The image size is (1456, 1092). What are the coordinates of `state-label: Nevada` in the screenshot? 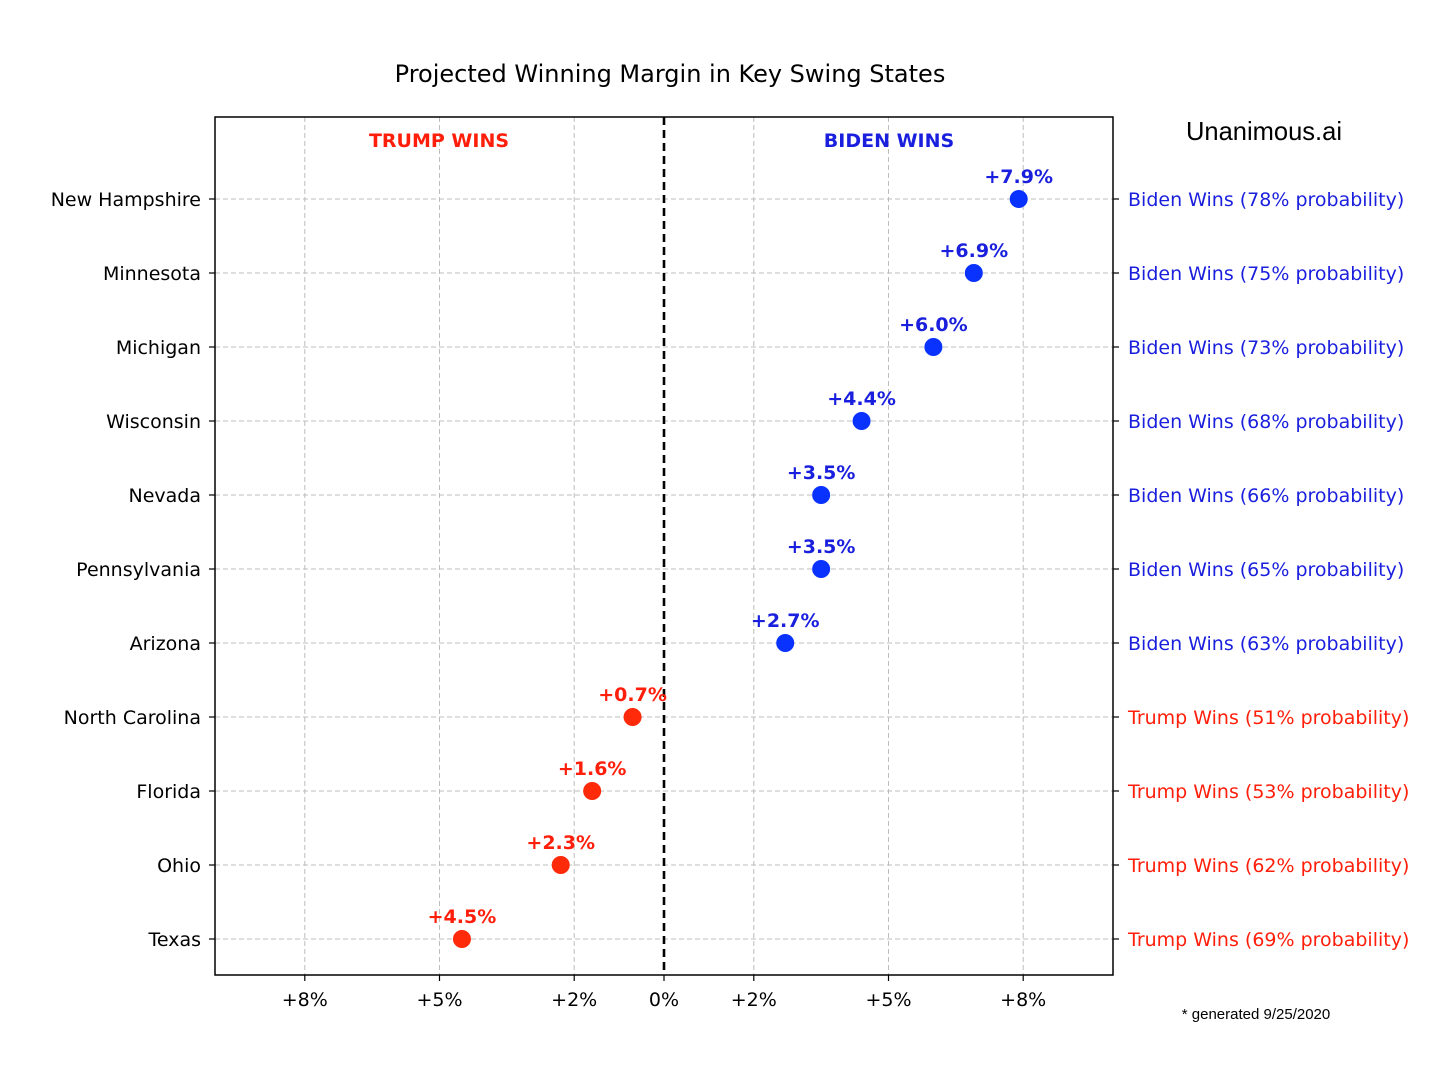 It's located at (165, 496).